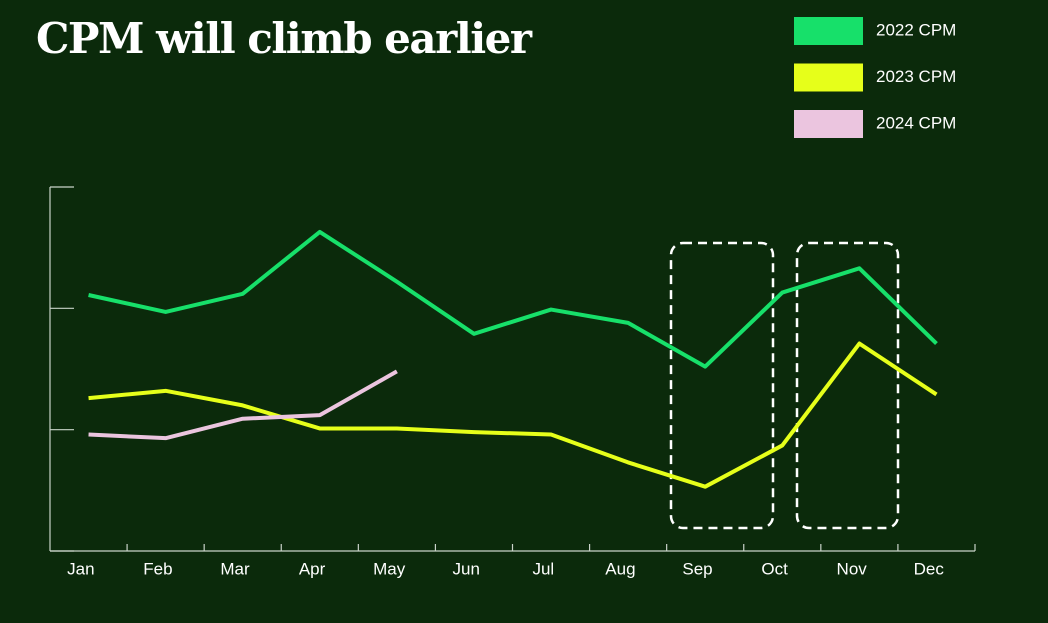 Image resolution: width=1048 pixels, height=623 pixels. What do you see at coordinates (916, 76) in the screenshot?
I see `legend-label: 2023 CPM` at bounding box center [916, 76].